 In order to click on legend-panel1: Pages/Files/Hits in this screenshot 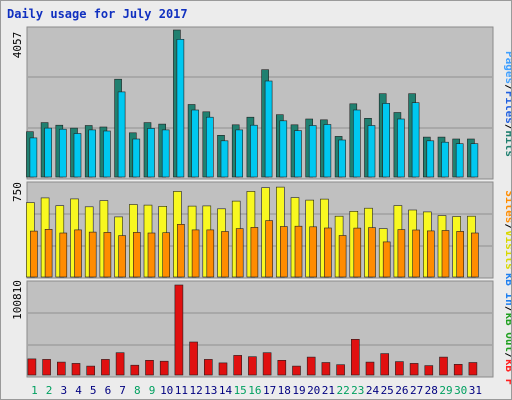, I will do `click(507, 104)`.